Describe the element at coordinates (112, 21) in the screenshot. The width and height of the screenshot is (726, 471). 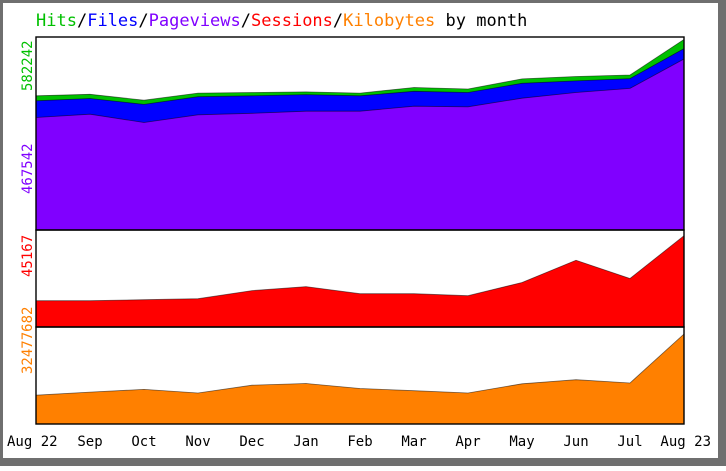
I see `title-part-2: Files` at that location.